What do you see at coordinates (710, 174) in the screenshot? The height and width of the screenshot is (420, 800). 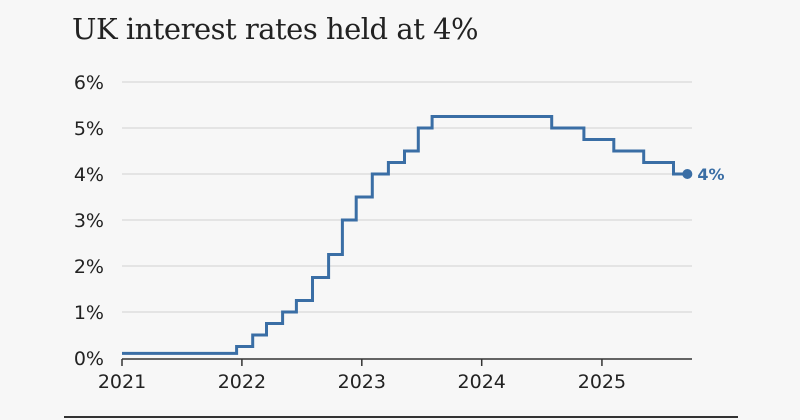 I see `end-value-label: 4%` at bounding box center [710, 174].